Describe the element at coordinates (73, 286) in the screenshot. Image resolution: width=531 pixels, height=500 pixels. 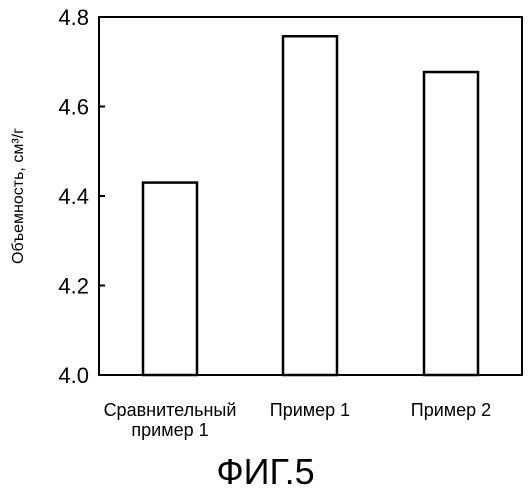
I see `y-tick-label: 4.2` at that location.